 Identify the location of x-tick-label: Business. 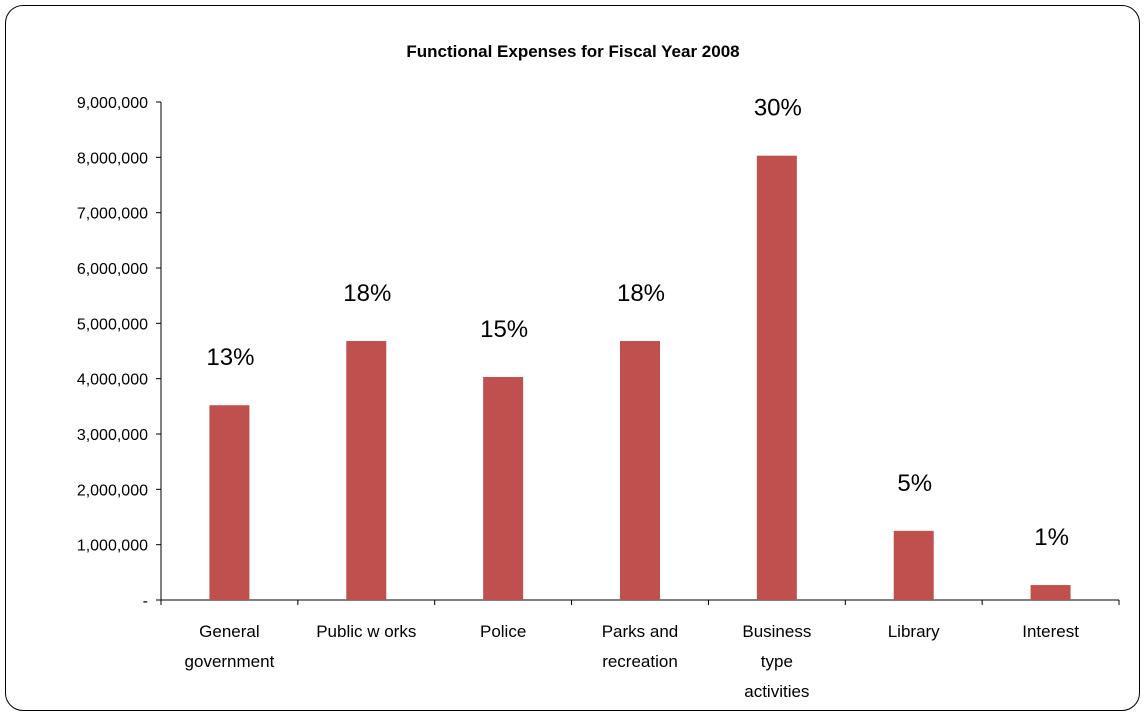
(776, 631).